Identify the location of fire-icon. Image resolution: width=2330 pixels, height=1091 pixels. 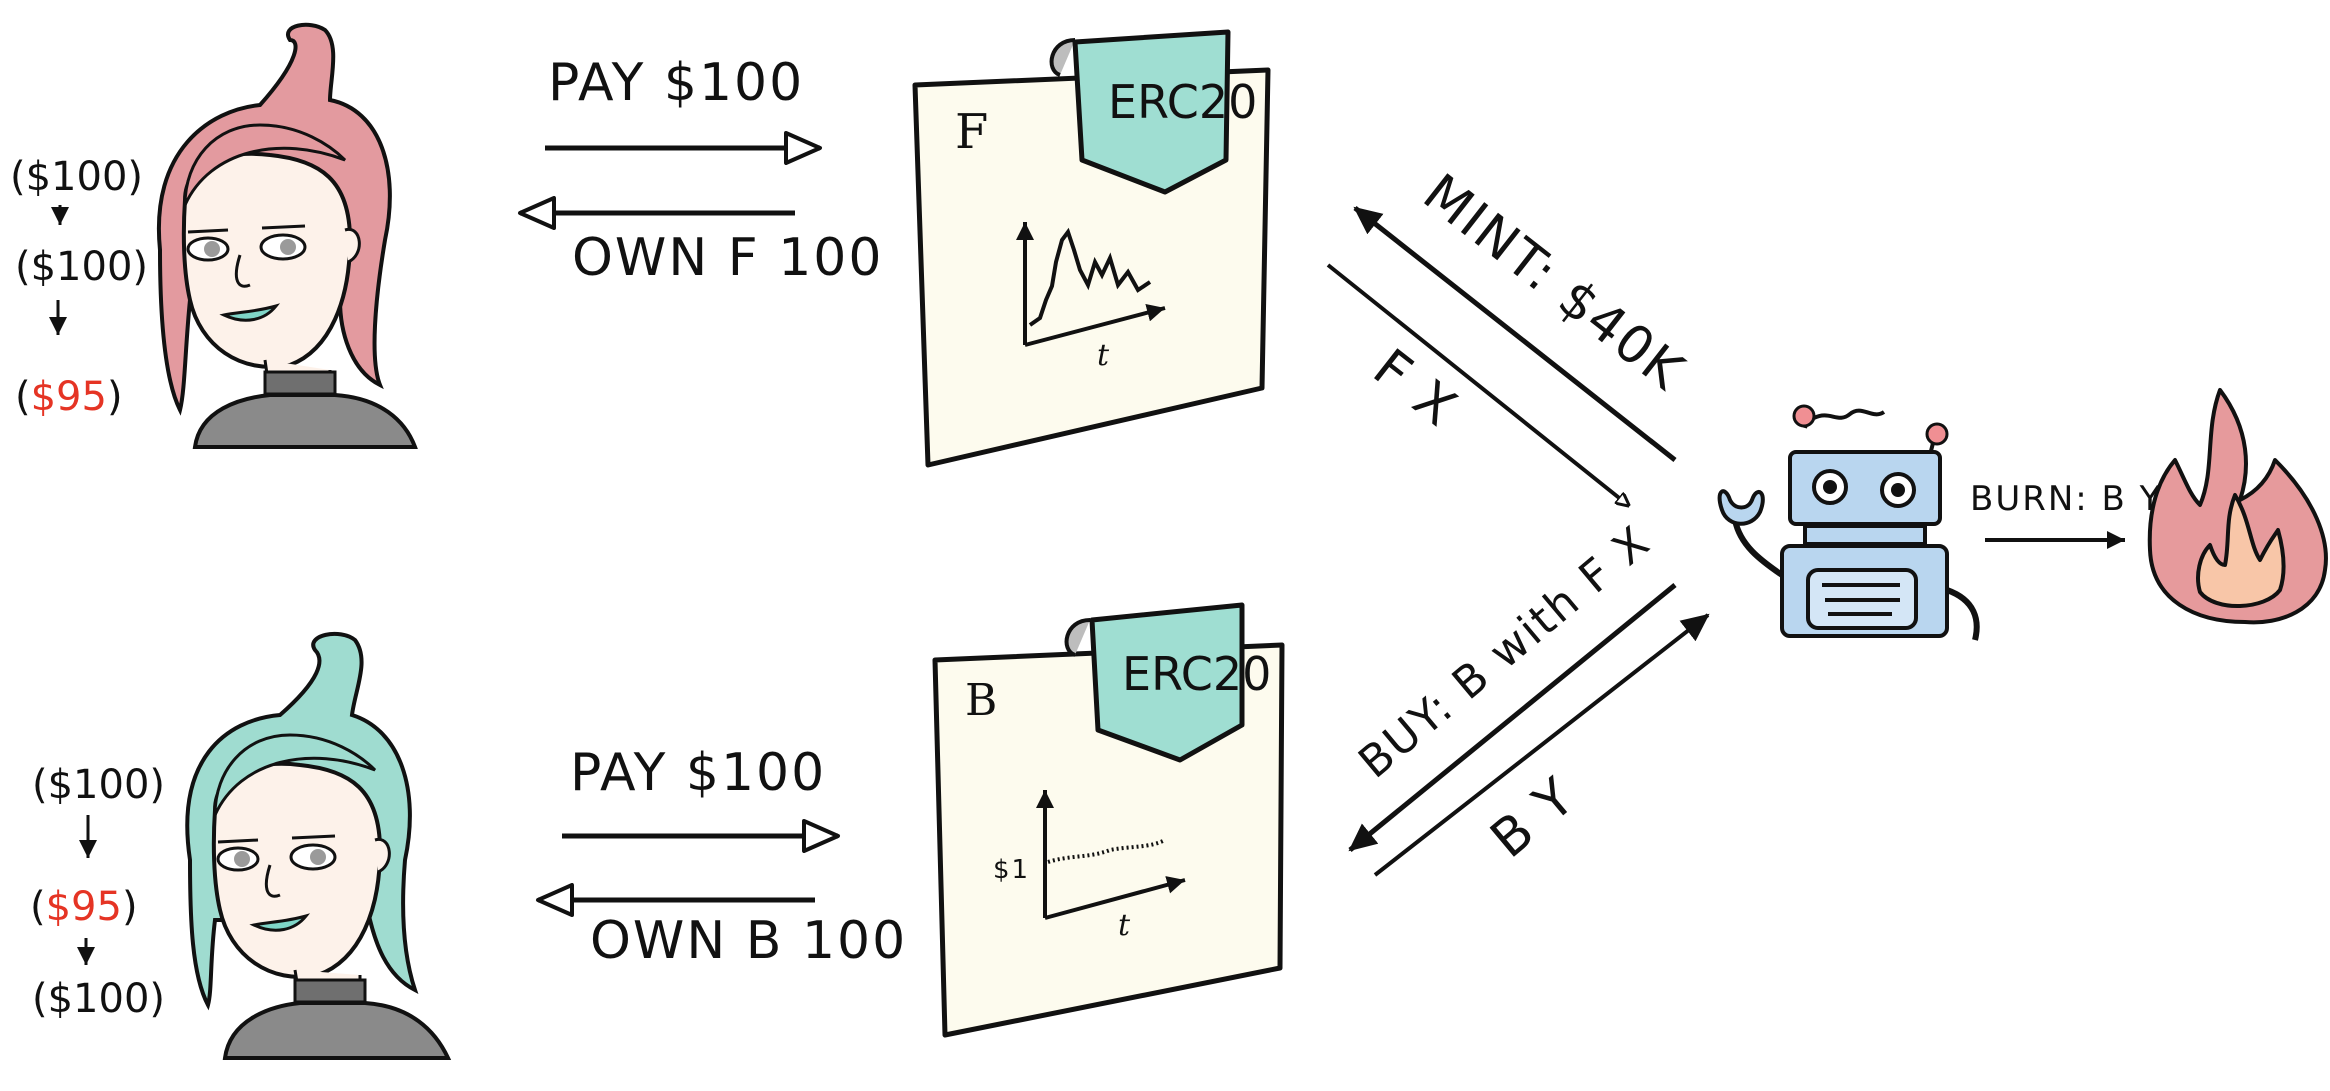
(2237, 506).